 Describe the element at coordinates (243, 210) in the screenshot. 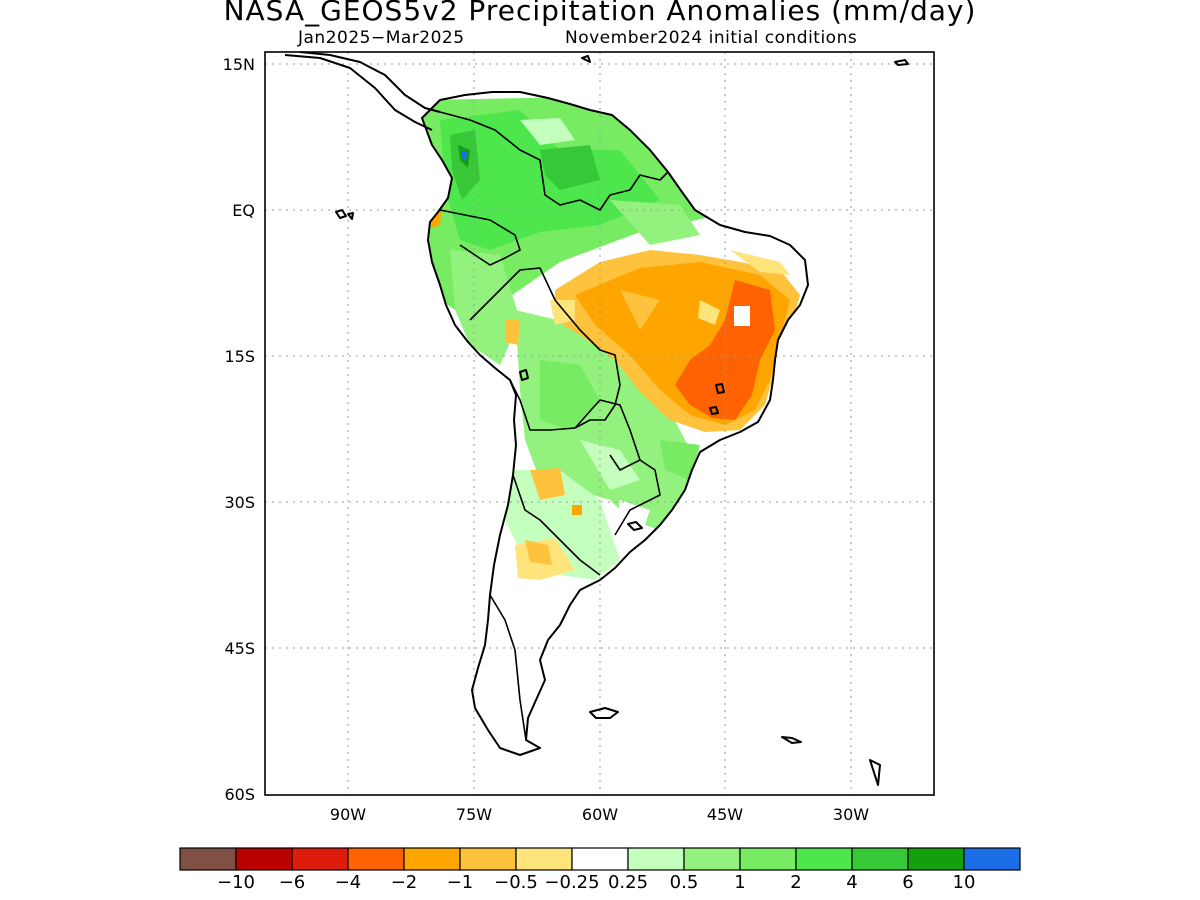

I see `lat-label: EQ` at that location.